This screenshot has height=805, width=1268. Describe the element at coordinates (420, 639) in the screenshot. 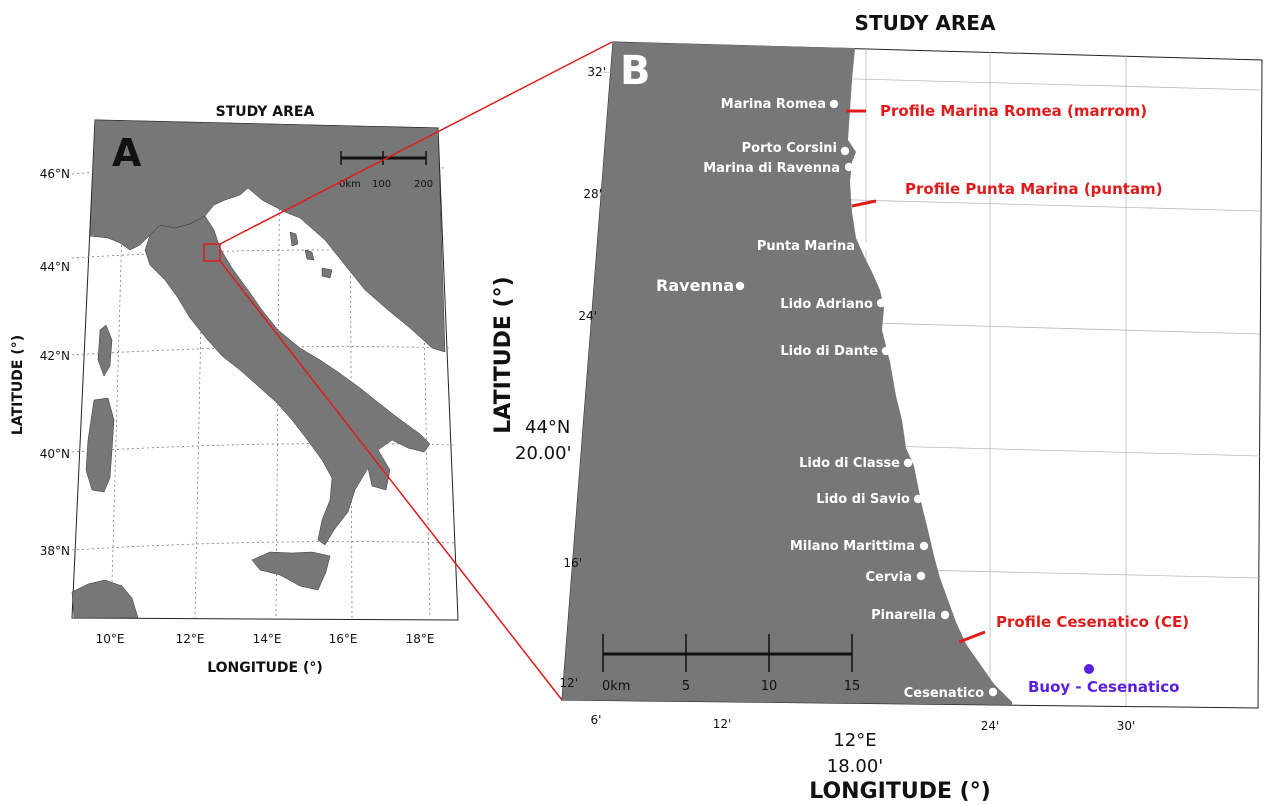

I see `panel-a-lon-18: 18°E` at that location.